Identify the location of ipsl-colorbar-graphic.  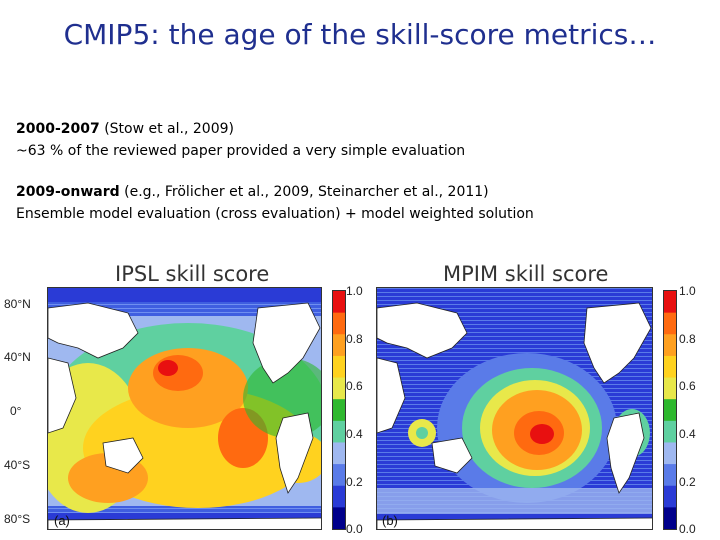
(339, 410).